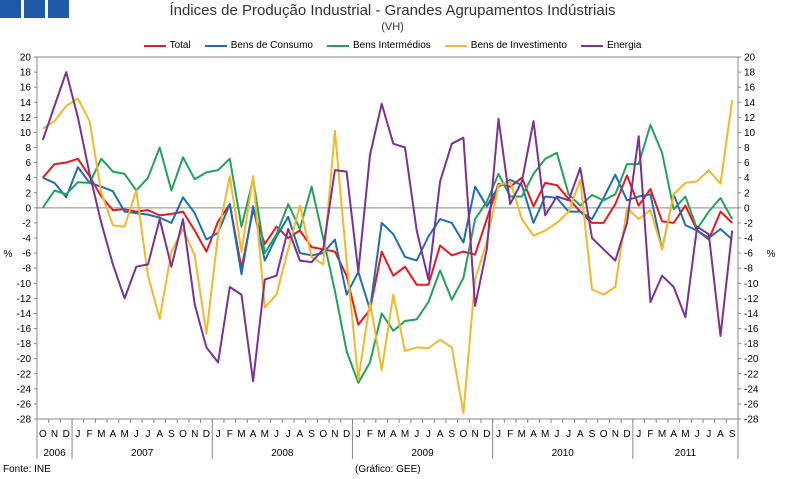 The height and width of the screenshot is (479, 785). Describe the element at coordinates (747, 208) in the screenshot. I see `y-tick-label-right: 0` at that location.